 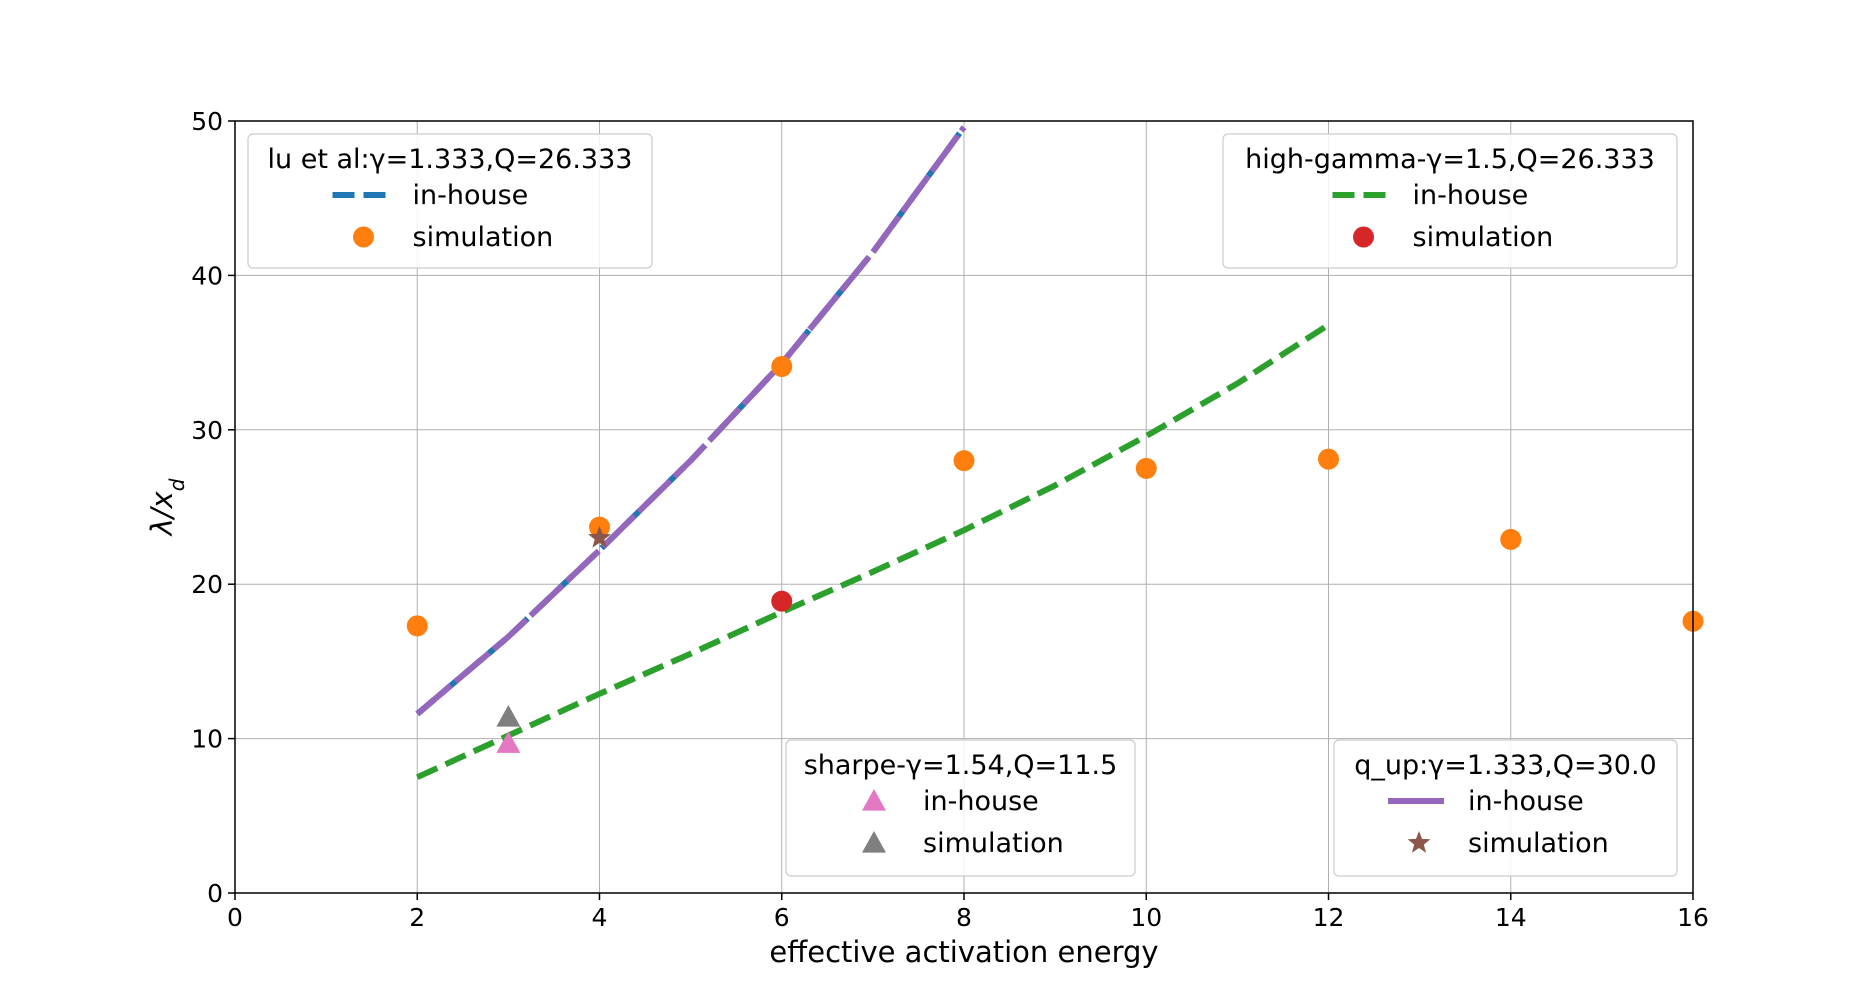 What do you see at coordinates (782, 917) in the screenshot?
I see `x-tick-label: 6` at bounding box center [782, 917].